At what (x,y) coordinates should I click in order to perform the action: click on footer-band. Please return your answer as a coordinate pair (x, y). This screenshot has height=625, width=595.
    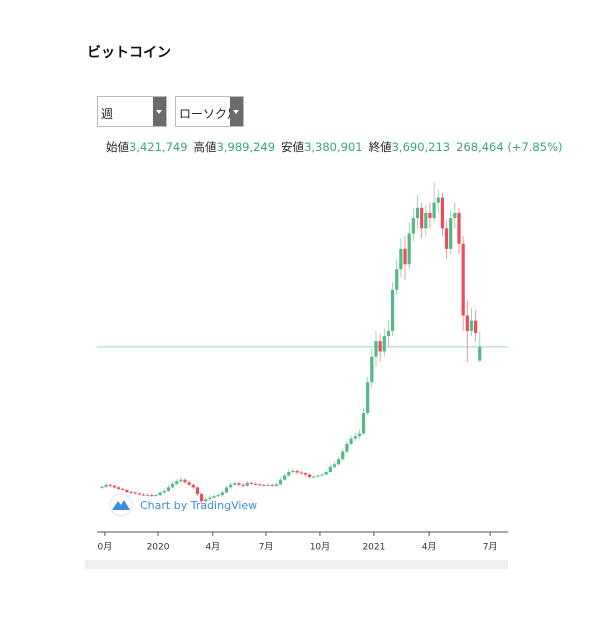
    Looking at the image, I should click on (296, 564).